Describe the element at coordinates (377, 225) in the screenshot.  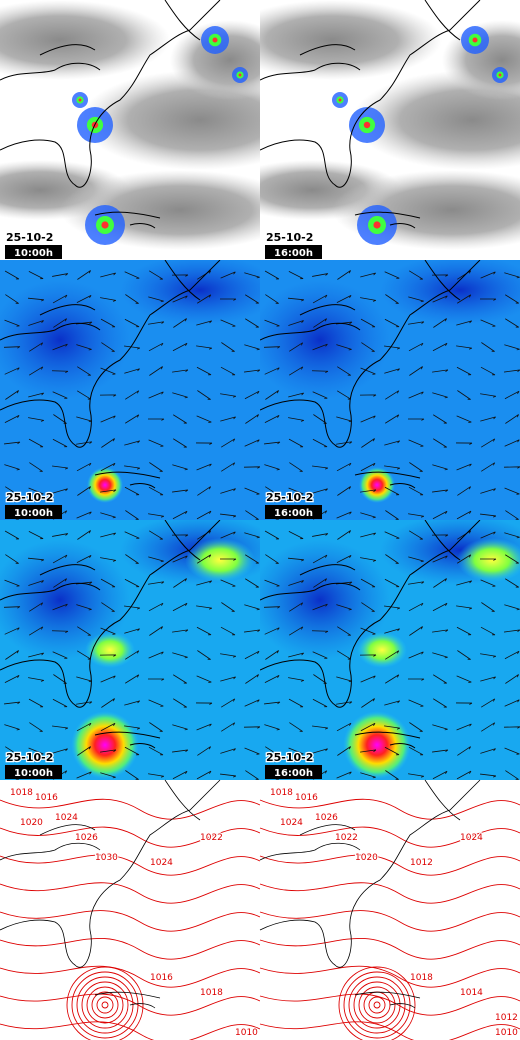
I see `precip-peak` at that location.